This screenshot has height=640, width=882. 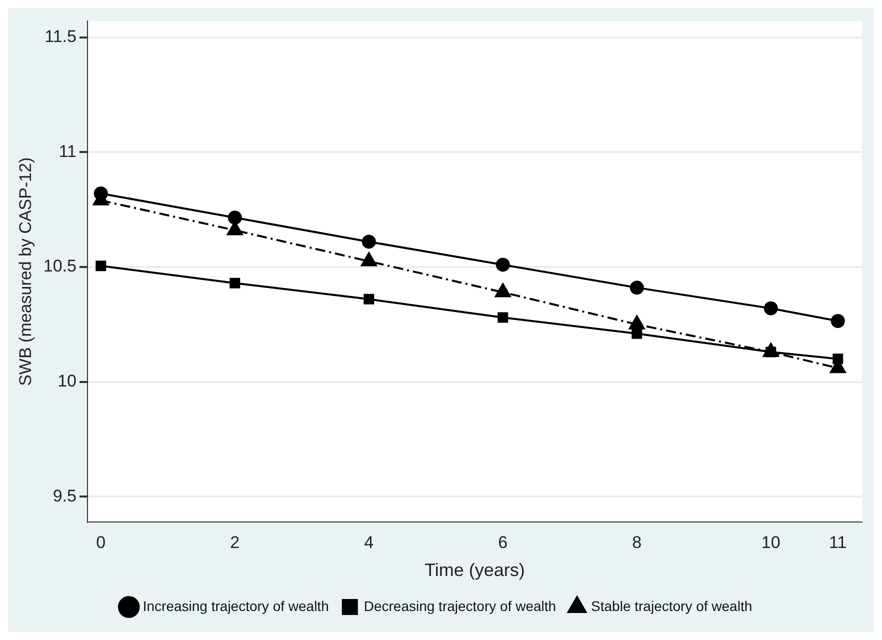 What do you see at coordinates (67, 151) in the screenshot?
I see `y-tick-label: 11` at bounding box center [67, 151].